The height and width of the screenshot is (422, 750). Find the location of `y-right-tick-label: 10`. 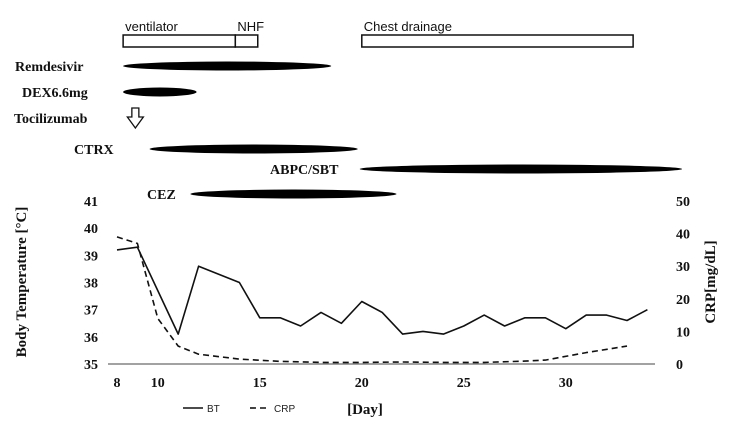

y-right-tick-label: 10 is located at coordinates (683, 332).